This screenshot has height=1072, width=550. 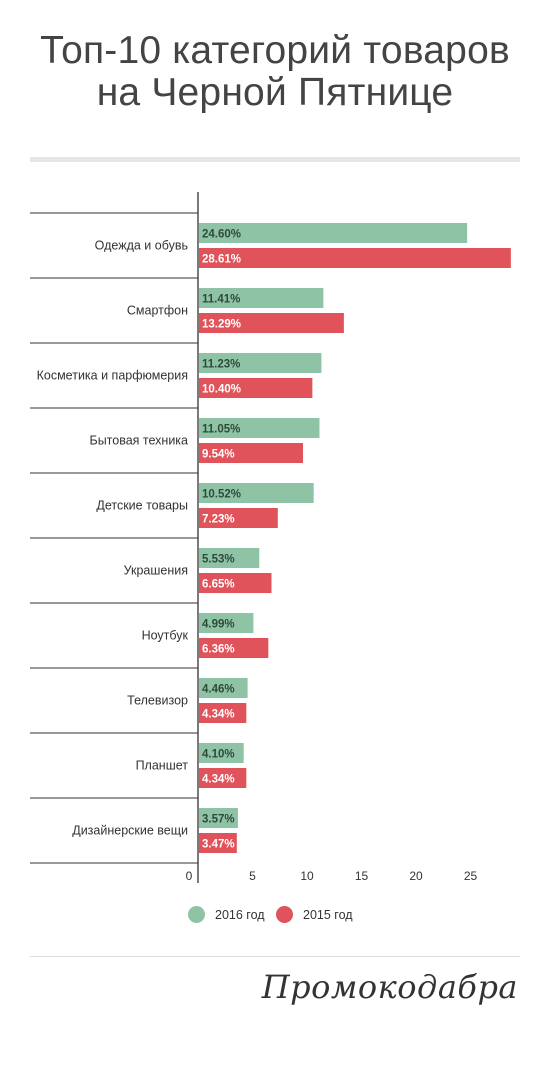 What do you see at coordinates (112, 376) in the screenshot?
I see `category-label: Косметика и парфюмерия` at bounding box center [112, 376].